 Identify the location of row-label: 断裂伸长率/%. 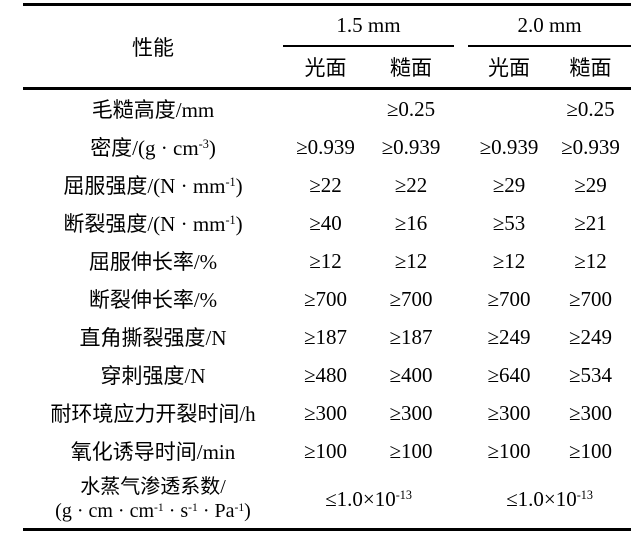
(153, 300).